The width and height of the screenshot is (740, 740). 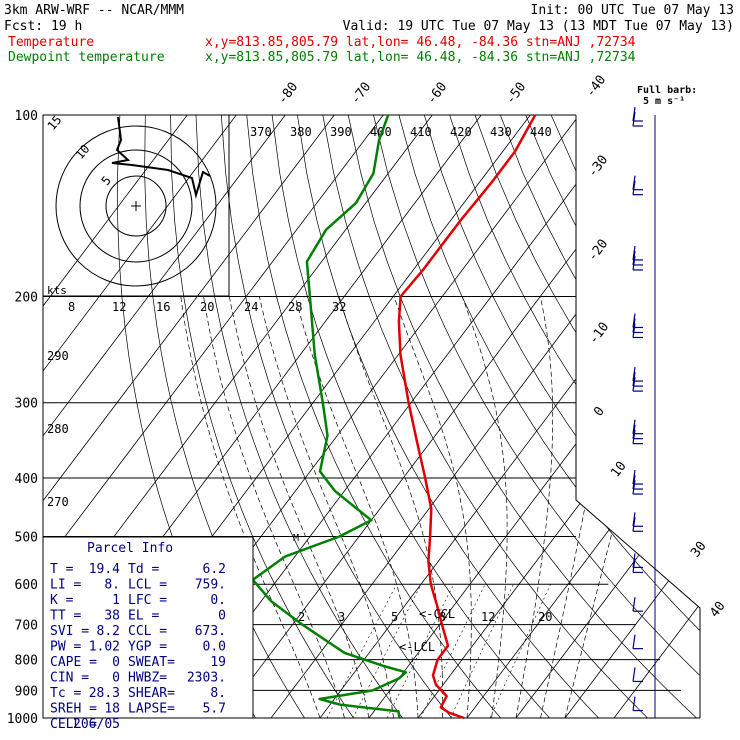 What do you see at coordinates (104, 569) in the screenshot?
I see `parcel-info-cell: 19.4` at bounding box center [104, 569].